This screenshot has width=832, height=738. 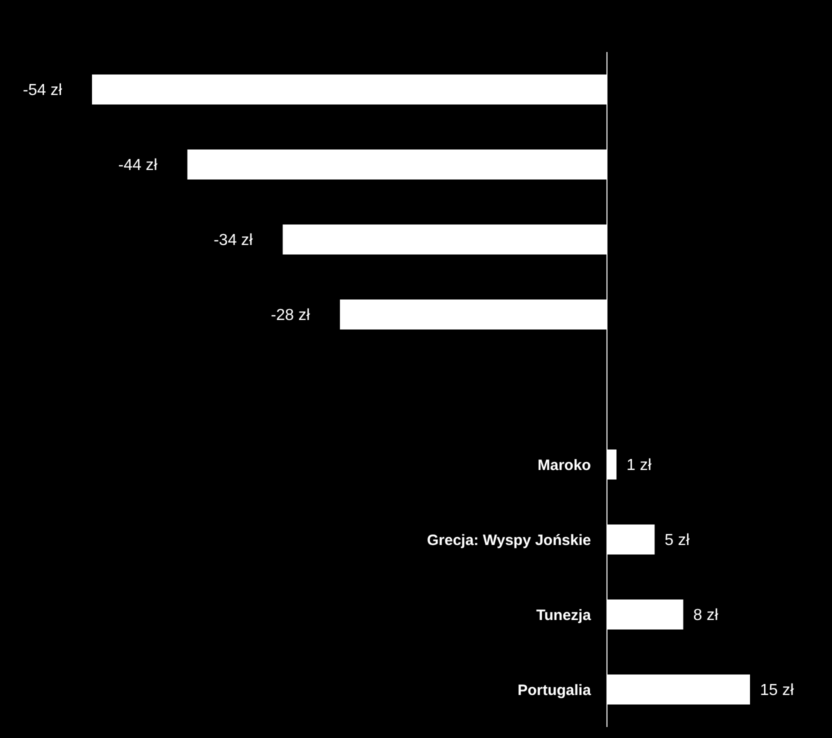 I want to click on data-label: -28 zł, so click(x=290, y=315).